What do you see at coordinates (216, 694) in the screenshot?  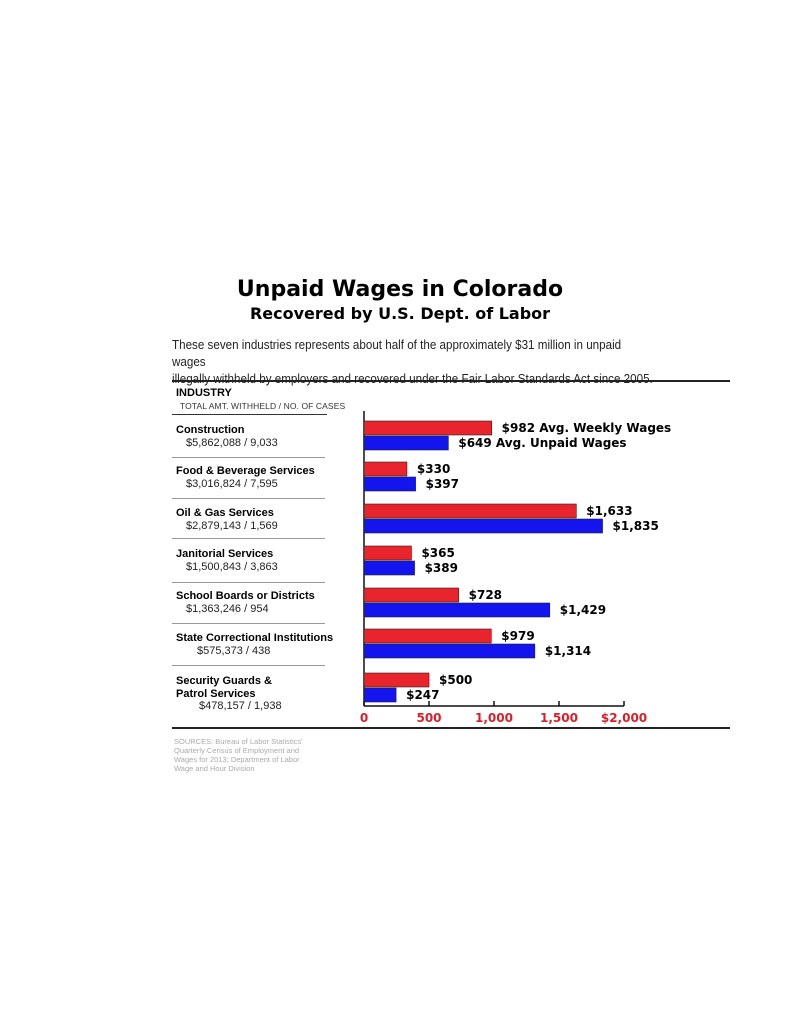 I see `industry-name-line-2: Patrol Services` at bounding box center [216, 694].